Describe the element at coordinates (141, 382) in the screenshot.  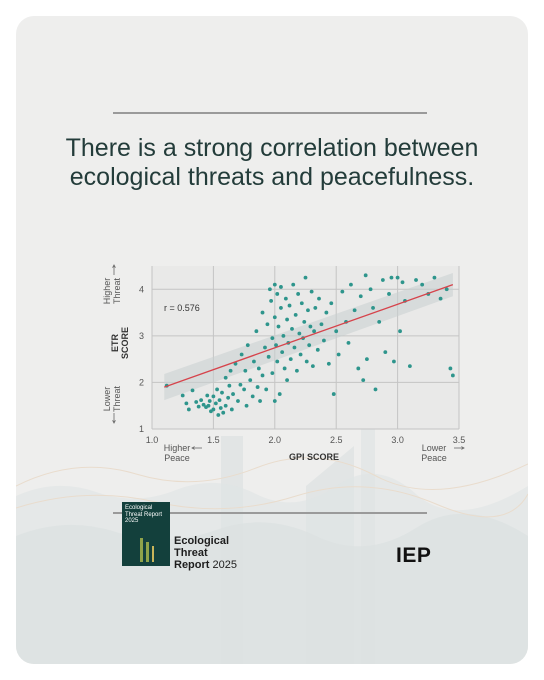
I see `y-tick-label: 2` at that location.